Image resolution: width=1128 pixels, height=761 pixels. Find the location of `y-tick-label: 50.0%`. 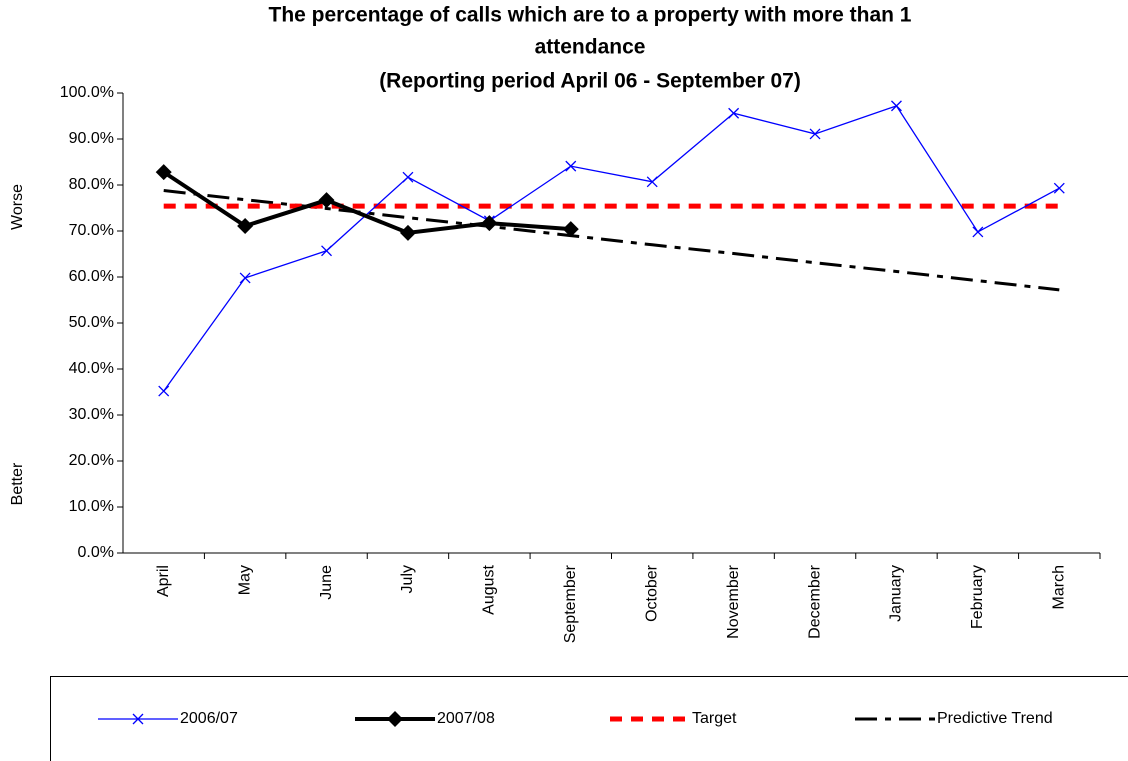

y-tick-label: 50.0% is located at coordinates (91, 322).